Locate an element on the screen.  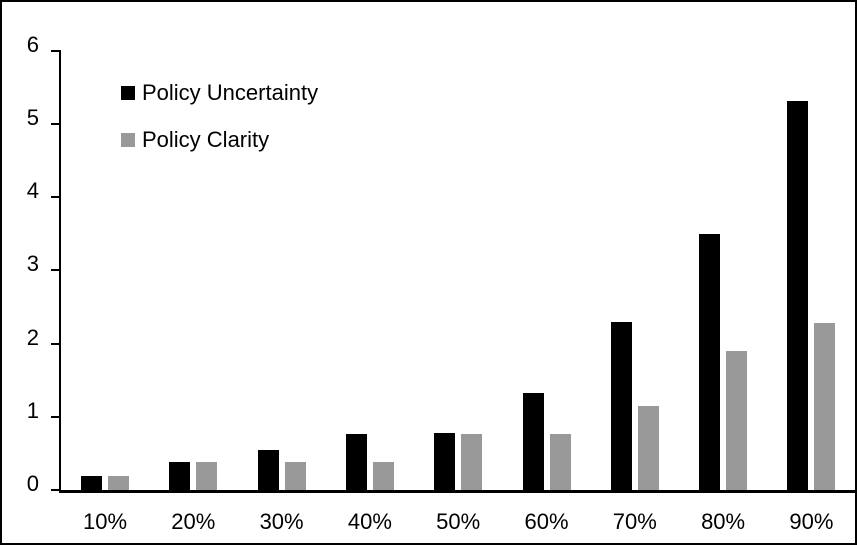
legend-swatch-policy-uncertainty is located at coordinates (128, 93).